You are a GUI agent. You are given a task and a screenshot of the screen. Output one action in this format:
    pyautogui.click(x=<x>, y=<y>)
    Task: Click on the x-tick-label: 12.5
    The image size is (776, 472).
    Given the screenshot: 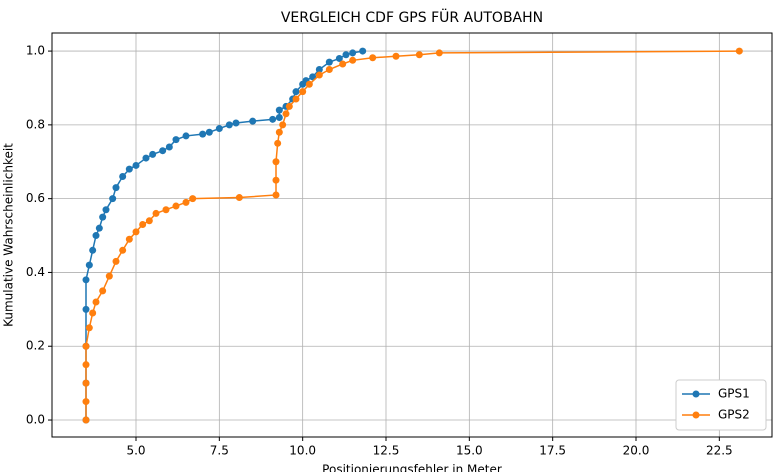 What is the action you would take?
    pyautogui.click(x=386, y=451)
    